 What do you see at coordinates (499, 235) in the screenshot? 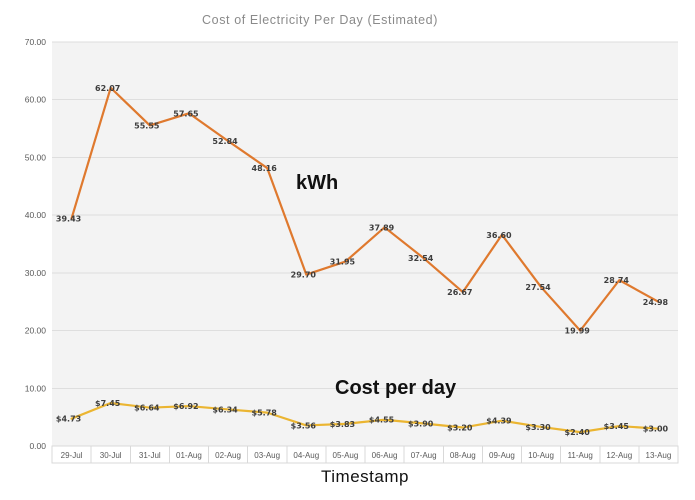
I see `data-label: 36.60` at bounding box center [499, 235].